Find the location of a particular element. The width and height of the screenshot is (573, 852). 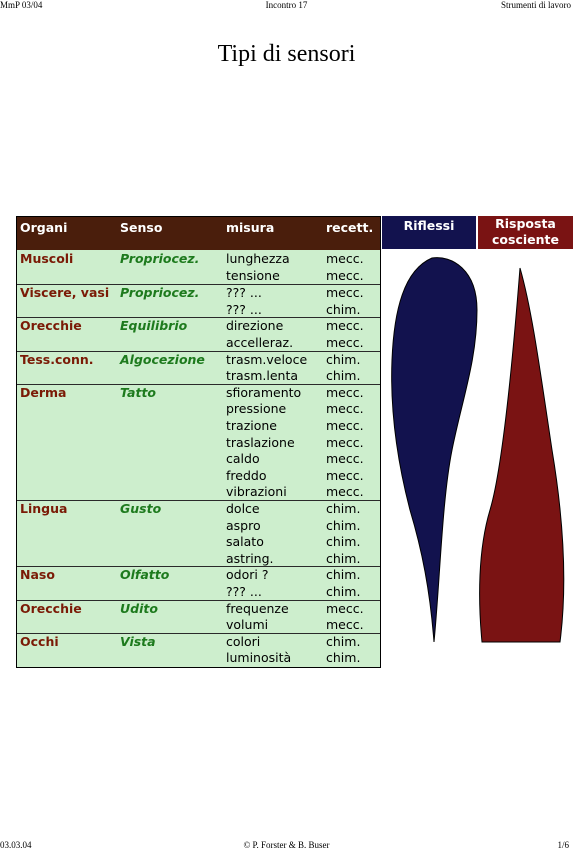

measure-cell: luminosità is located at coordinates (259, 658).